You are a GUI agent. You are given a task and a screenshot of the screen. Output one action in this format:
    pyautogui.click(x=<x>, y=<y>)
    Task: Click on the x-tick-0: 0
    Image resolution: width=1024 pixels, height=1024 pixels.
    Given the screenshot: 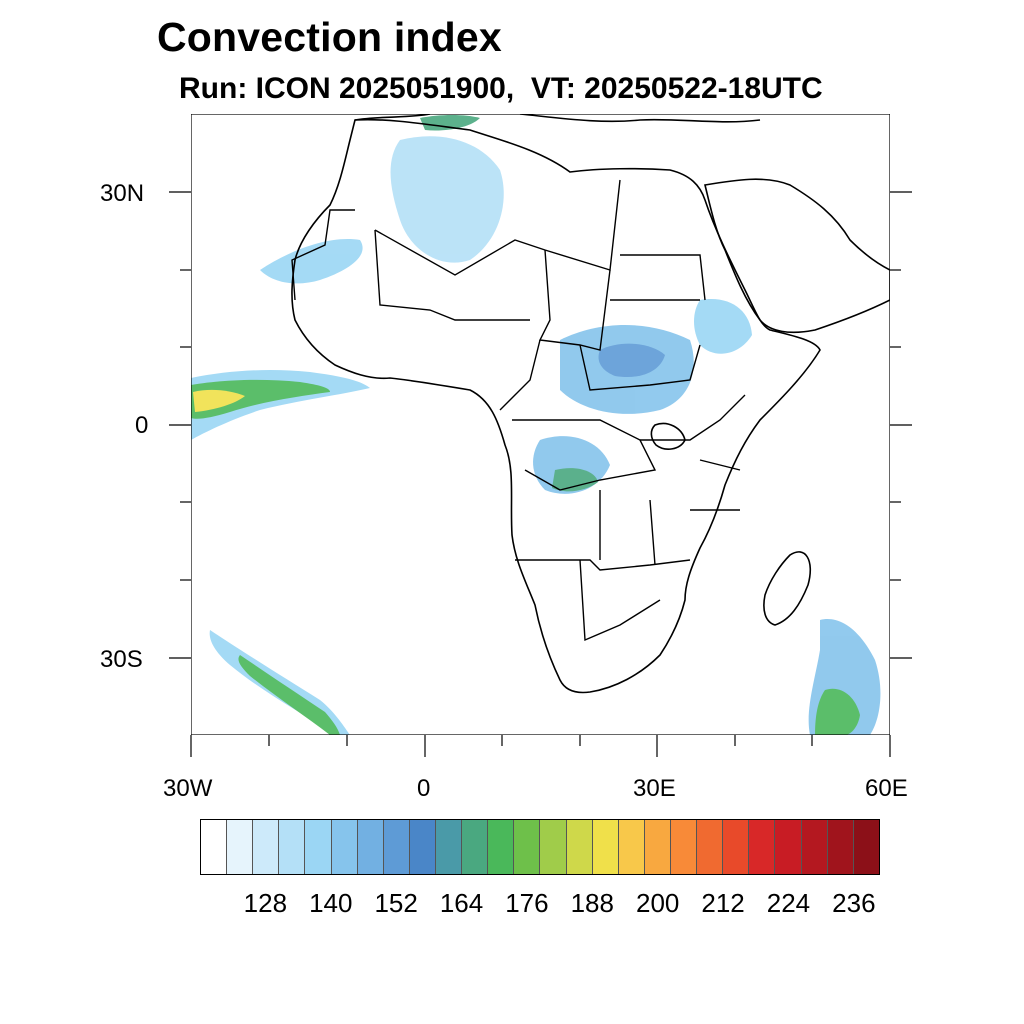 What is the action you would take?
    pyautogui.click(x=424, y=788)
    